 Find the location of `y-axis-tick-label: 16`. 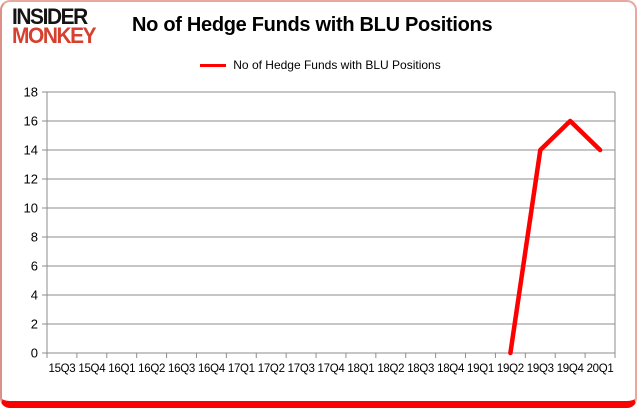

y-axis-tick-label: 16 is located at coordinates (31, 121).